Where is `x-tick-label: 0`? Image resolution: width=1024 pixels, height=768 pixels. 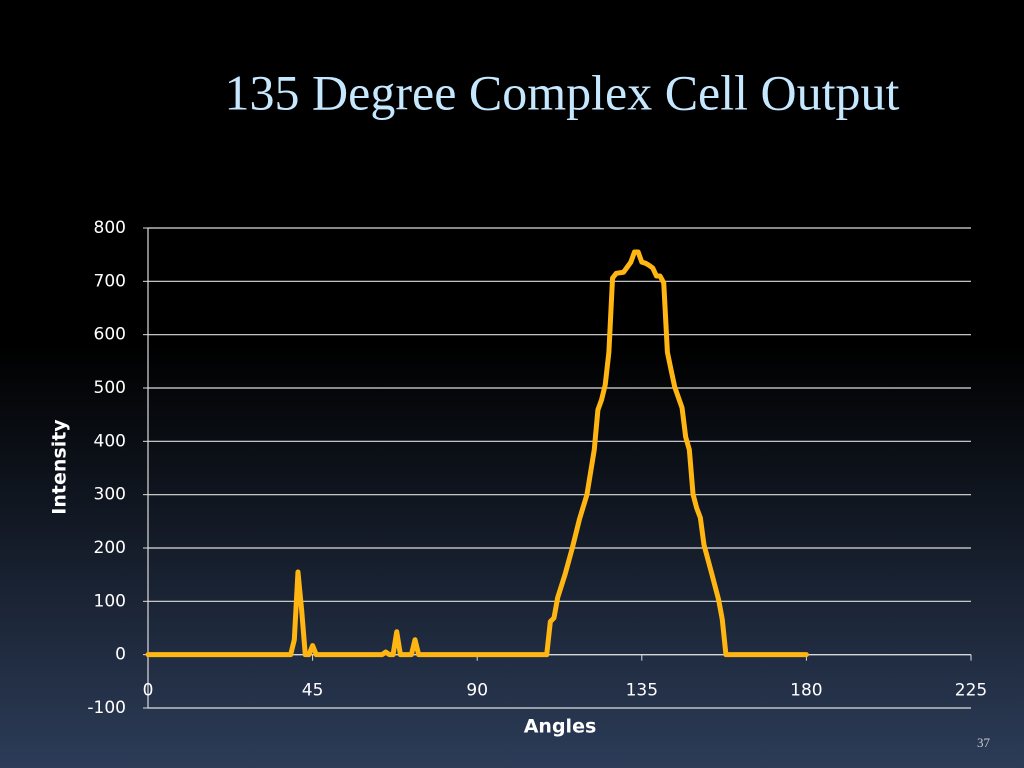 x-tick-label: 0 is located at coordinates (148, 691).